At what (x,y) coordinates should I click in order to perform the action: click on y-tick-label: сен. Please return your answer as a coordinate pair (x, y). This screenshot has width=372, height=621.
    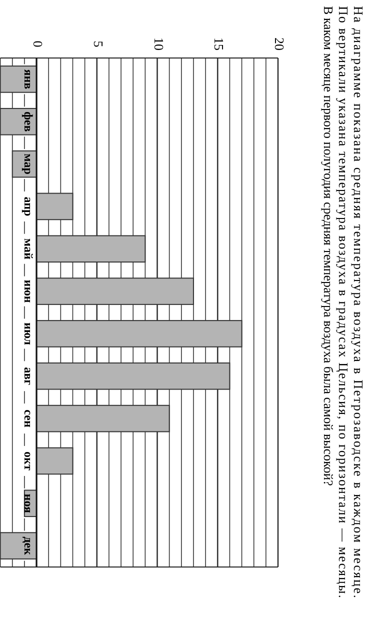
    Looking at the image, I should click on (29, 419).